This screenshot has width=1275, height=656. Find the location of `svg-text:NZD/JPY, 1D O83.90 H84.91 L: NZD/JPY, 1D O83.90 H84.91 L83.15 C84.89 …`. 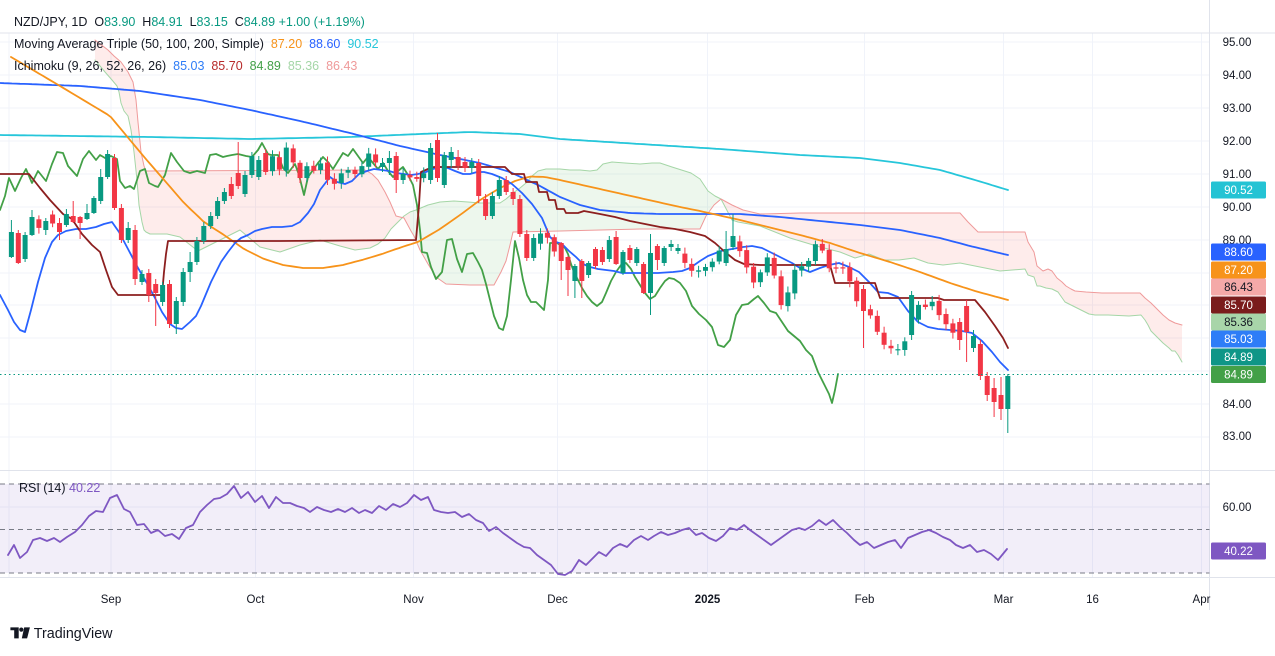

svg-text:NZD/JPY, 1D O83.90 H84.91 L: NZD/JPY, 1D O83.90 H84.91 L83.15 C84.89 … is located at coordinates (189, 22).